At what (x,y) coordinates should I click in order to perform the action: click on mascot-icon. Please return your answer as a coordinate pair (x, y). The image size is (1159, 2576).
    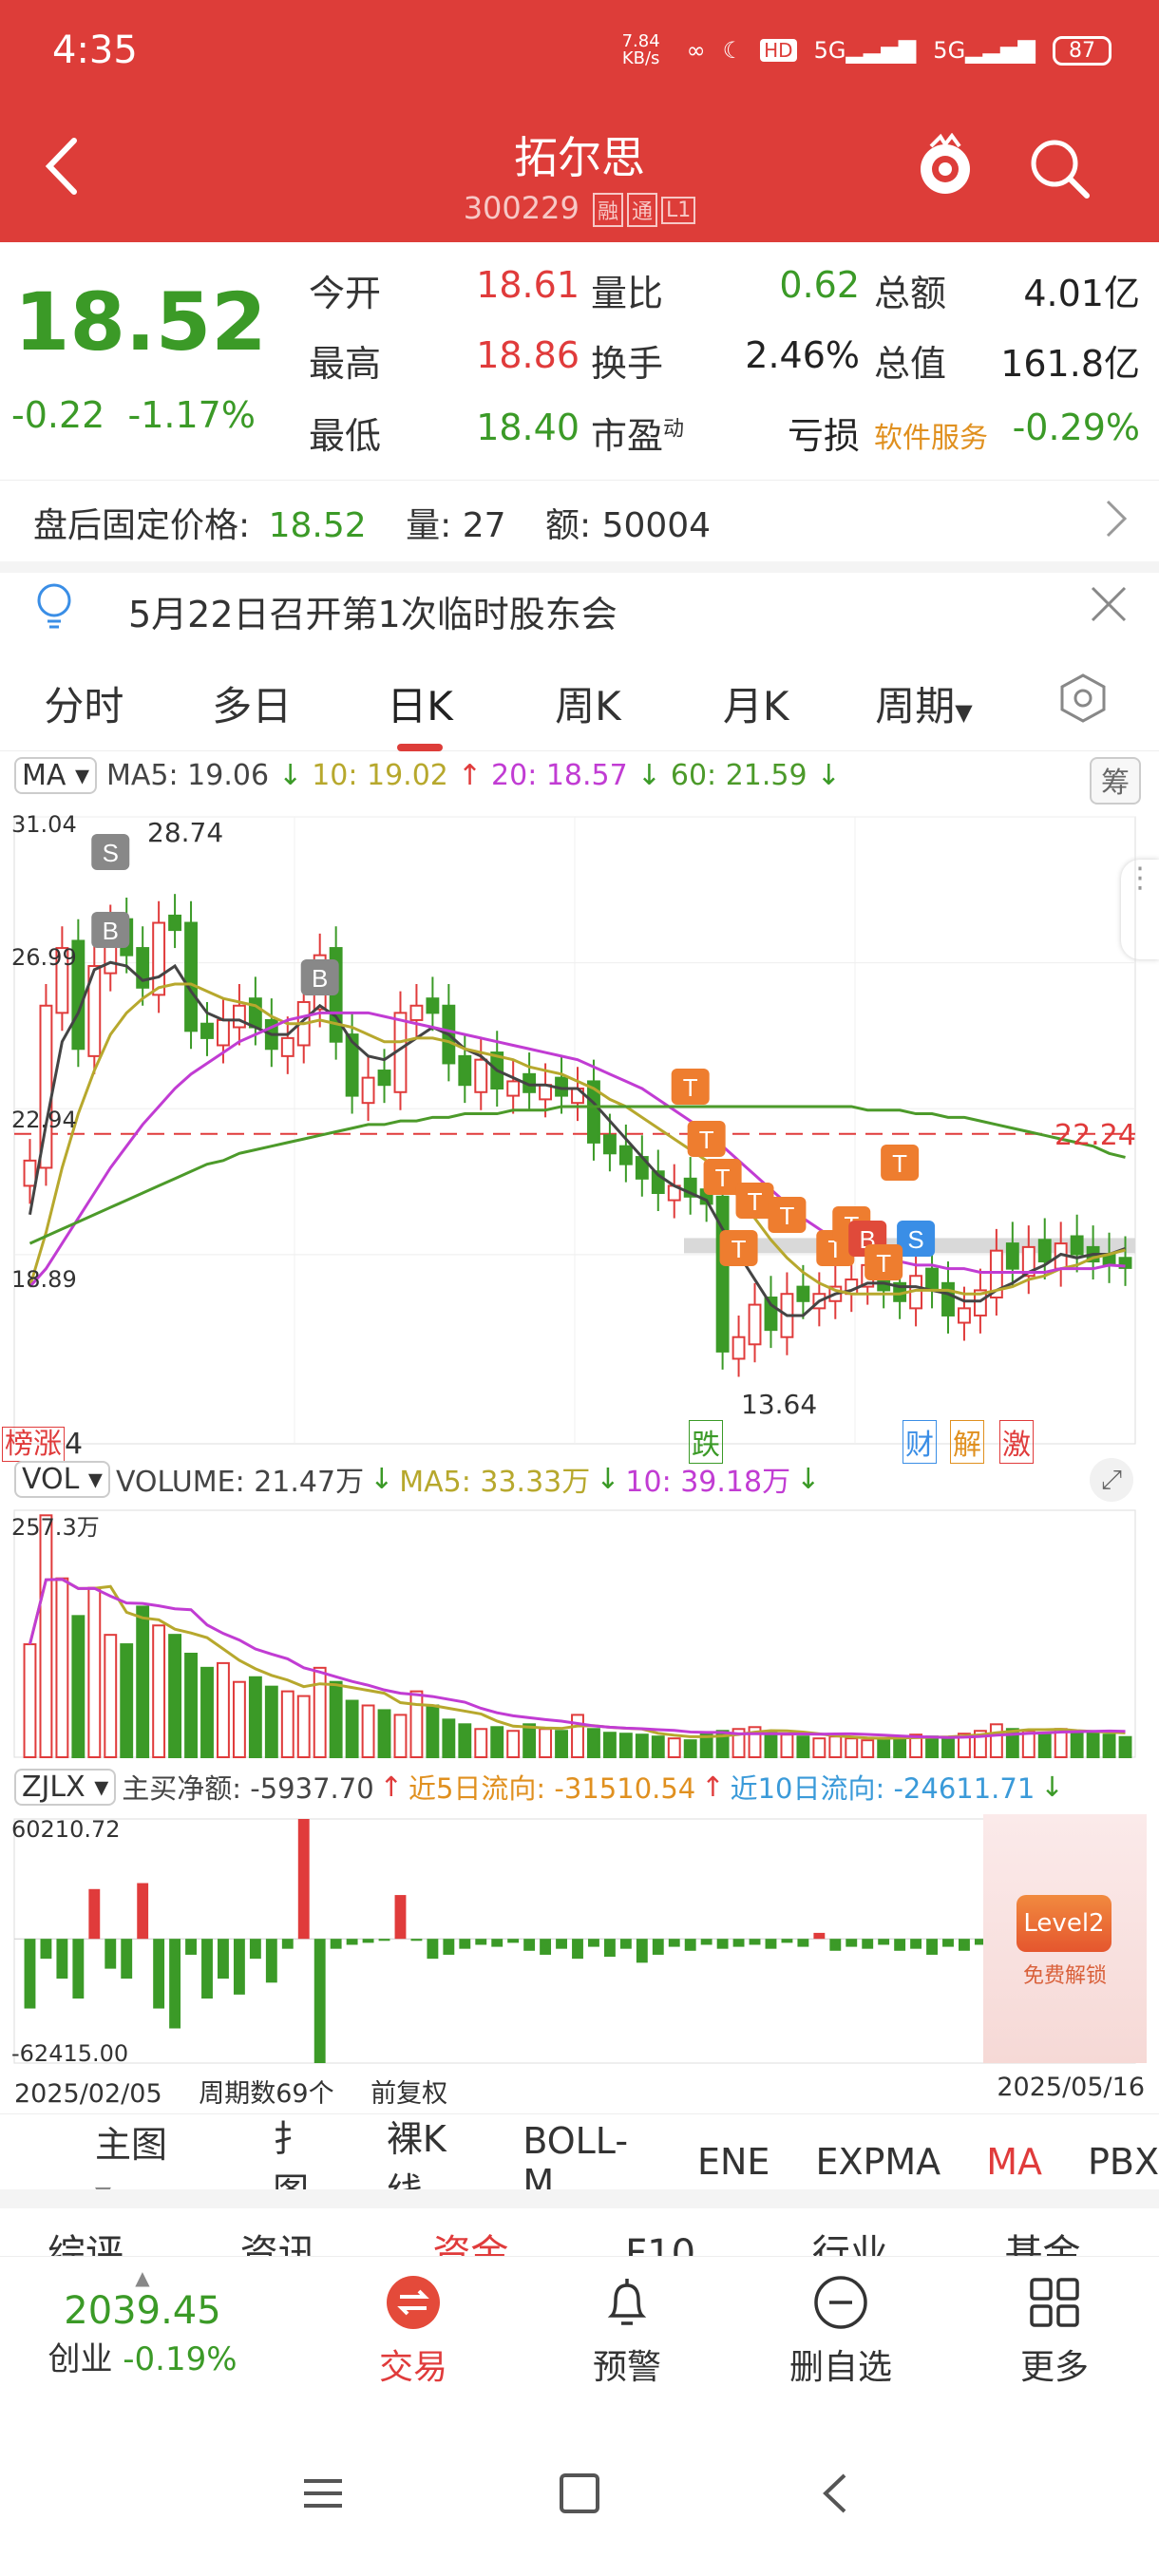
    Looking at the image, I should click on (945, 165).